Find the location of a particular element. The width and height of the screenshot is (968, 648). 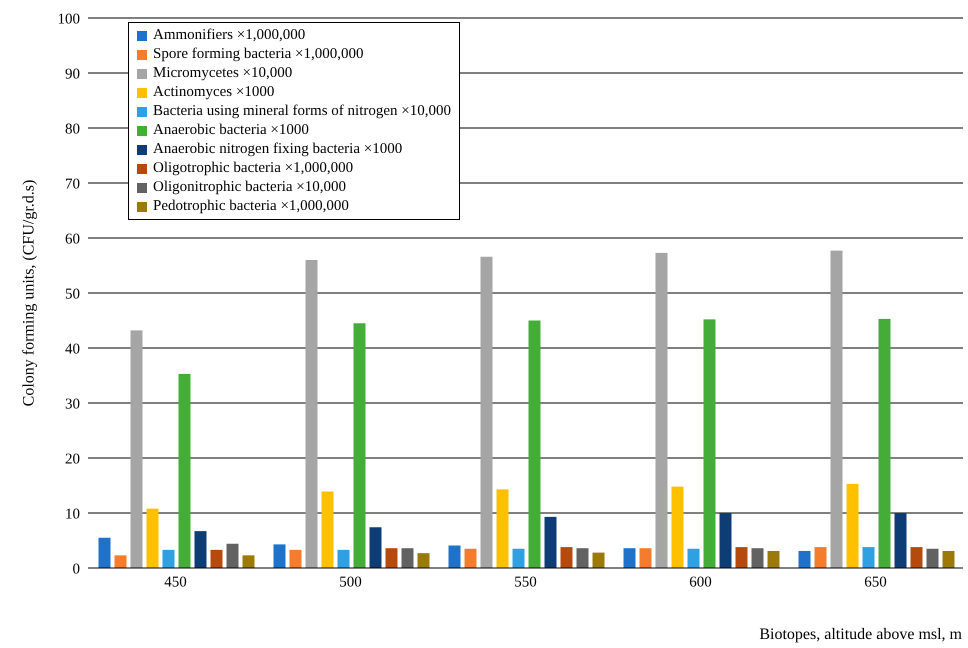

legend-label: Pedotrophic bacteria ×1,000,000 is located at coordinates (251, 206).